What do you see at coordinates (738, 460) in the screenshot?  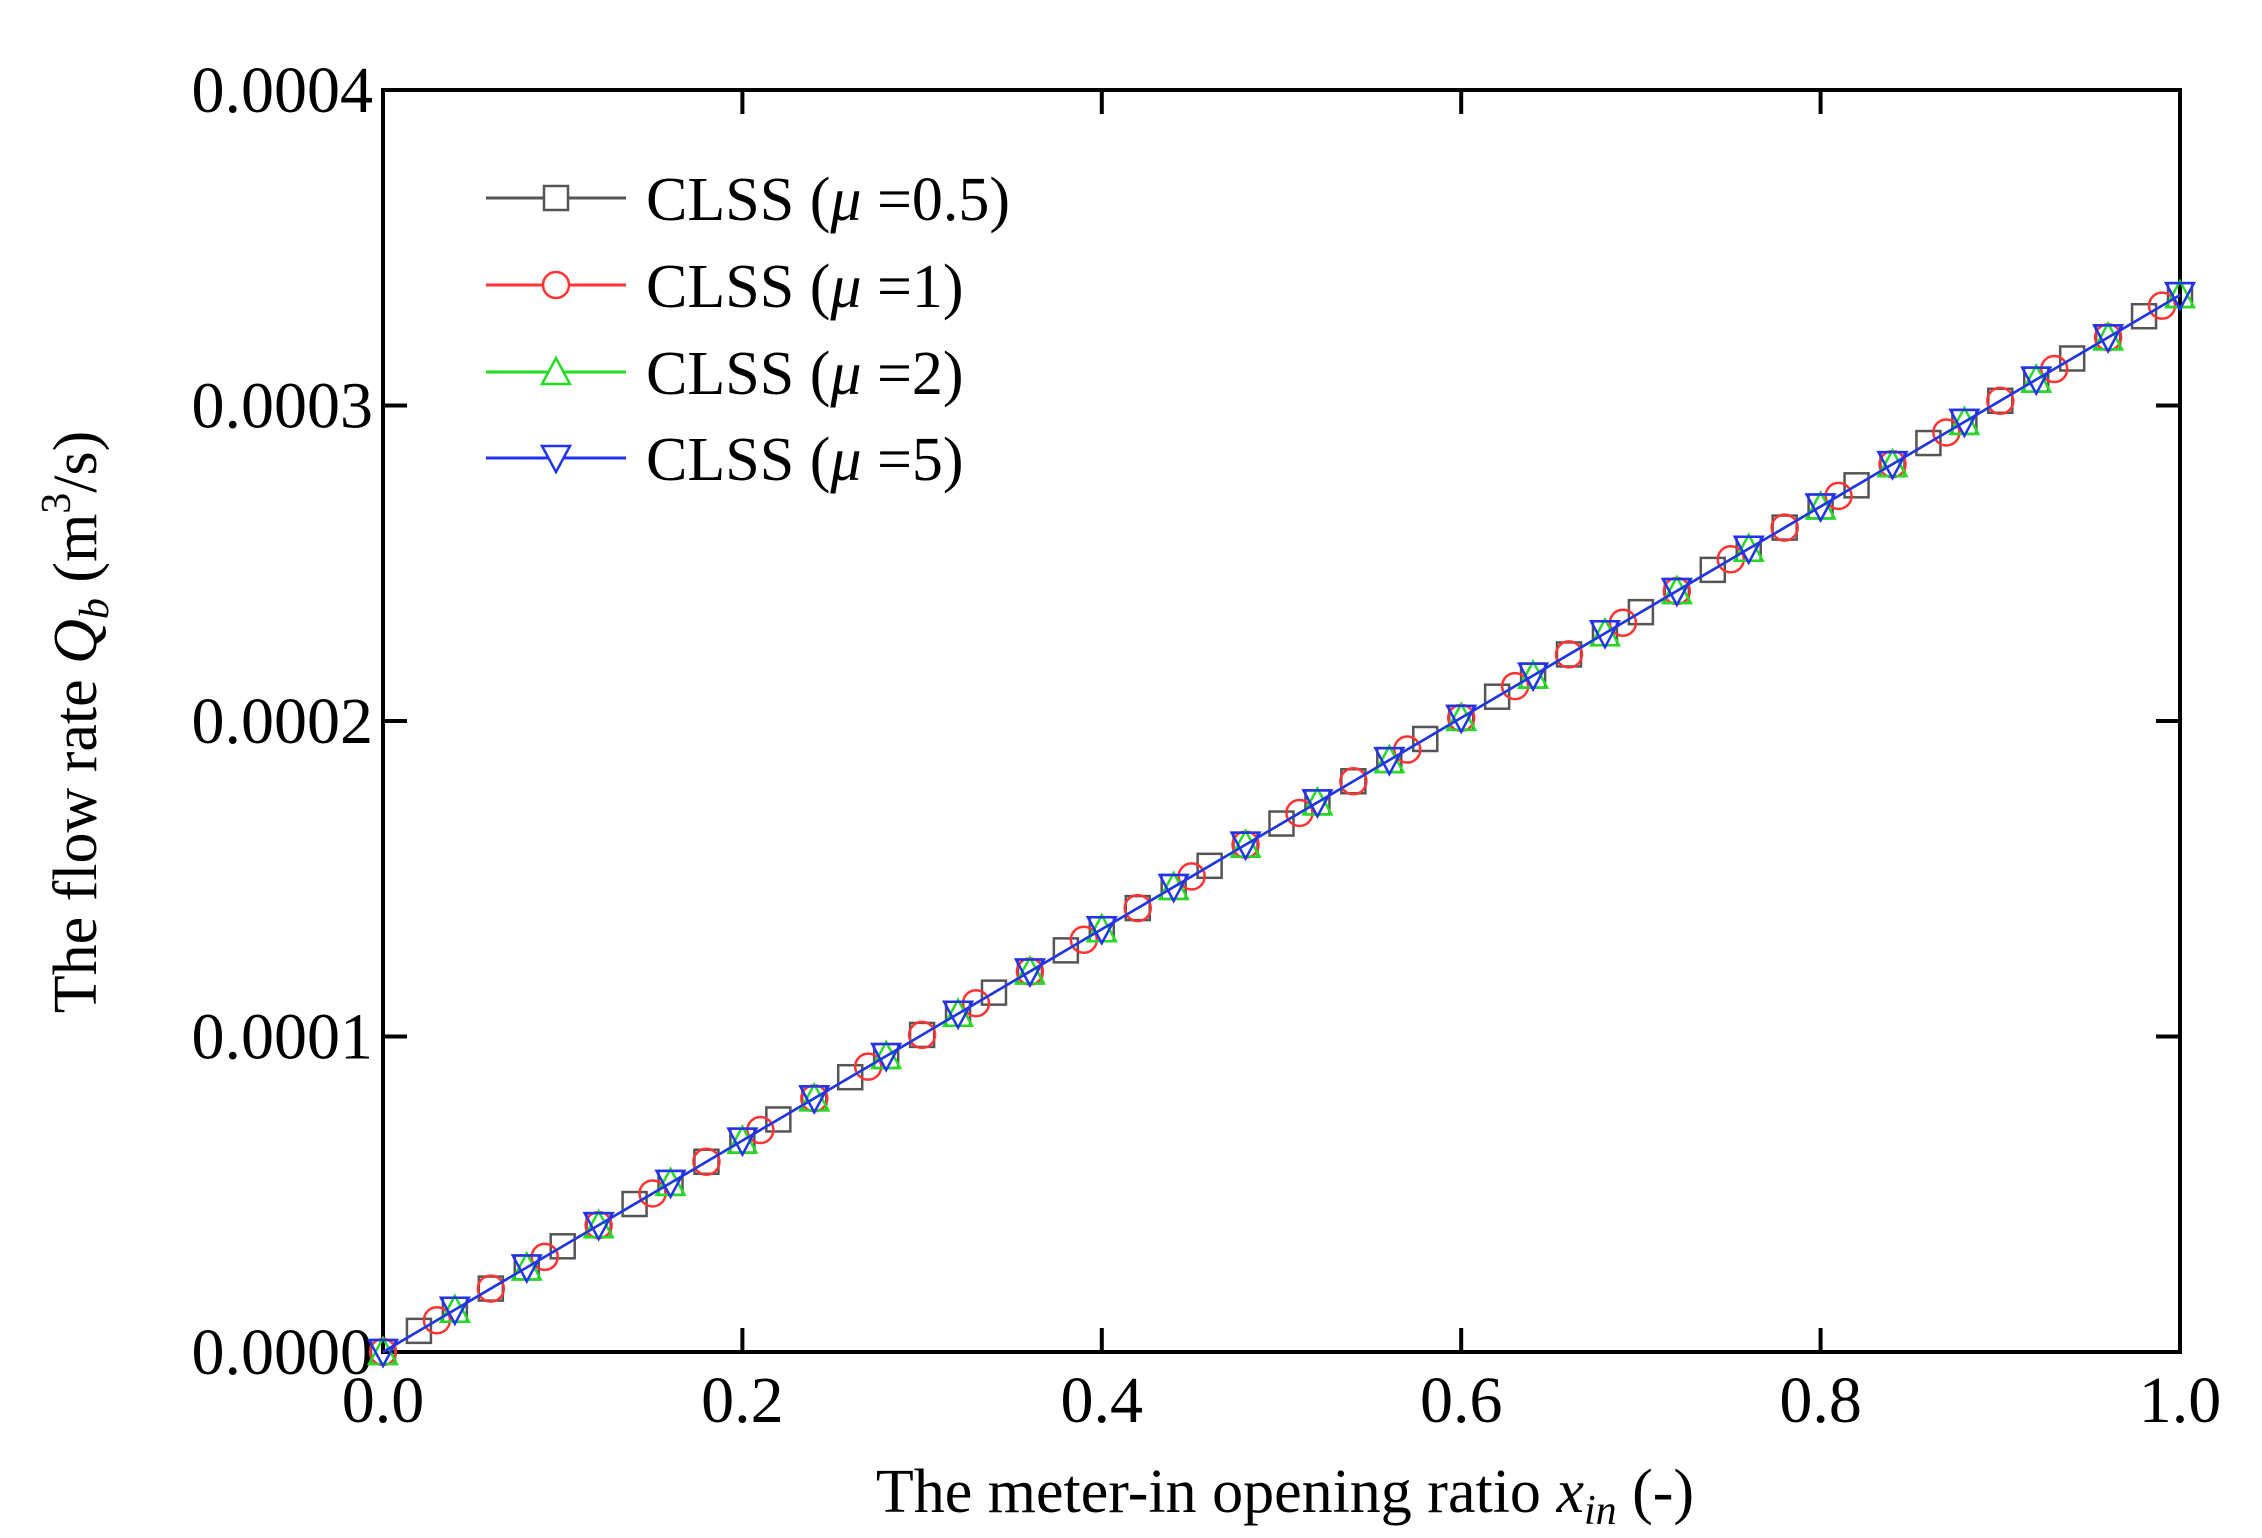 I see `legend-label-3-prefix: CLSS (` at bounding box center [738, 460].